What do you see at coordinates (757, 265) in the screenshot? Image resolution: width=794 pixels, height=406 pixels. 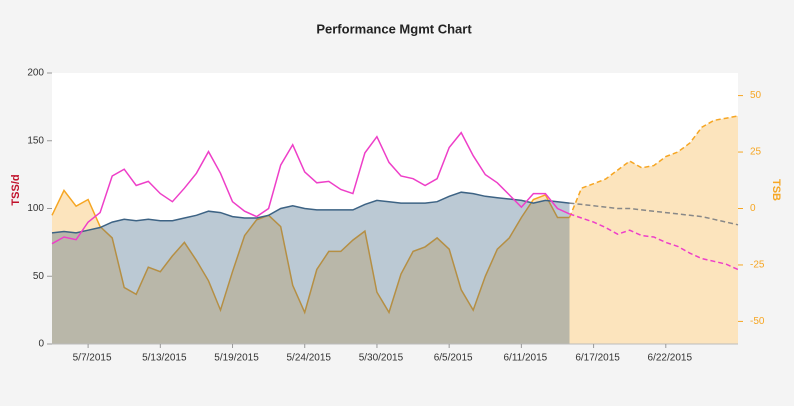 I see `y2-tick-label: -25` at bounding box center [757, 265].